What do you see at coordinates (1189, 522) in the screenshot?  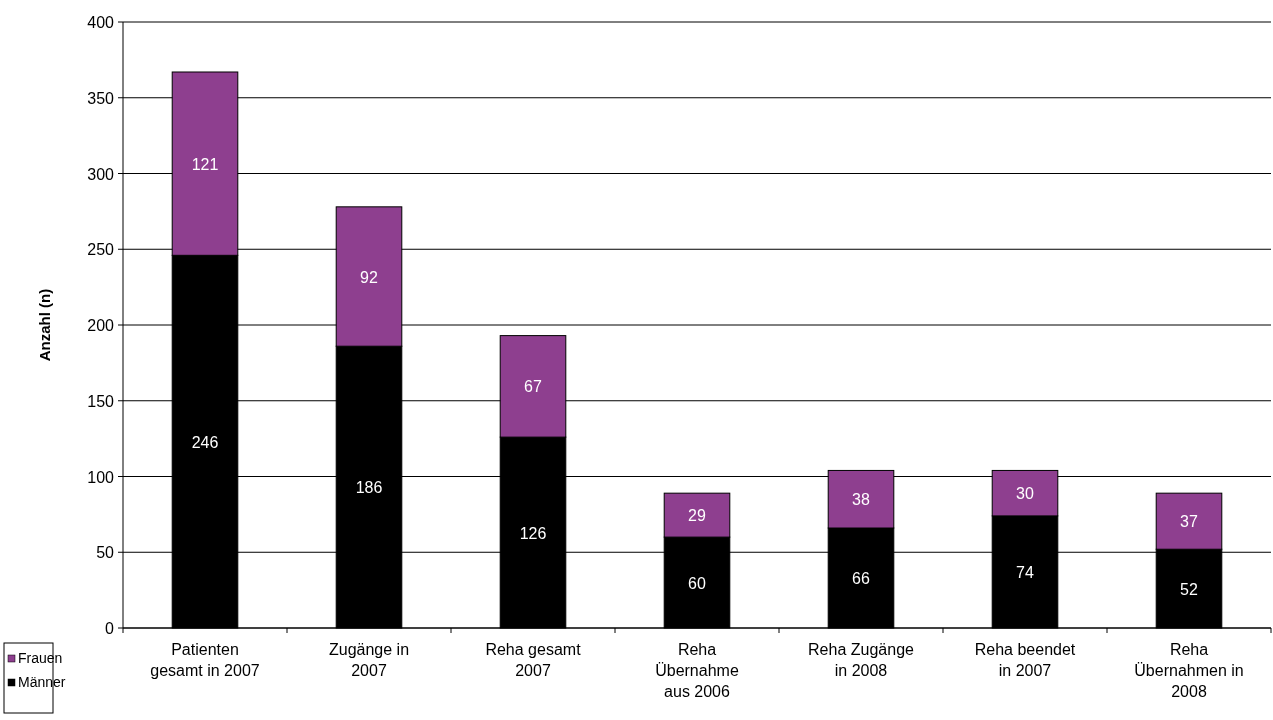 I see `data-label: 37` at bounding box center [1189, 522].